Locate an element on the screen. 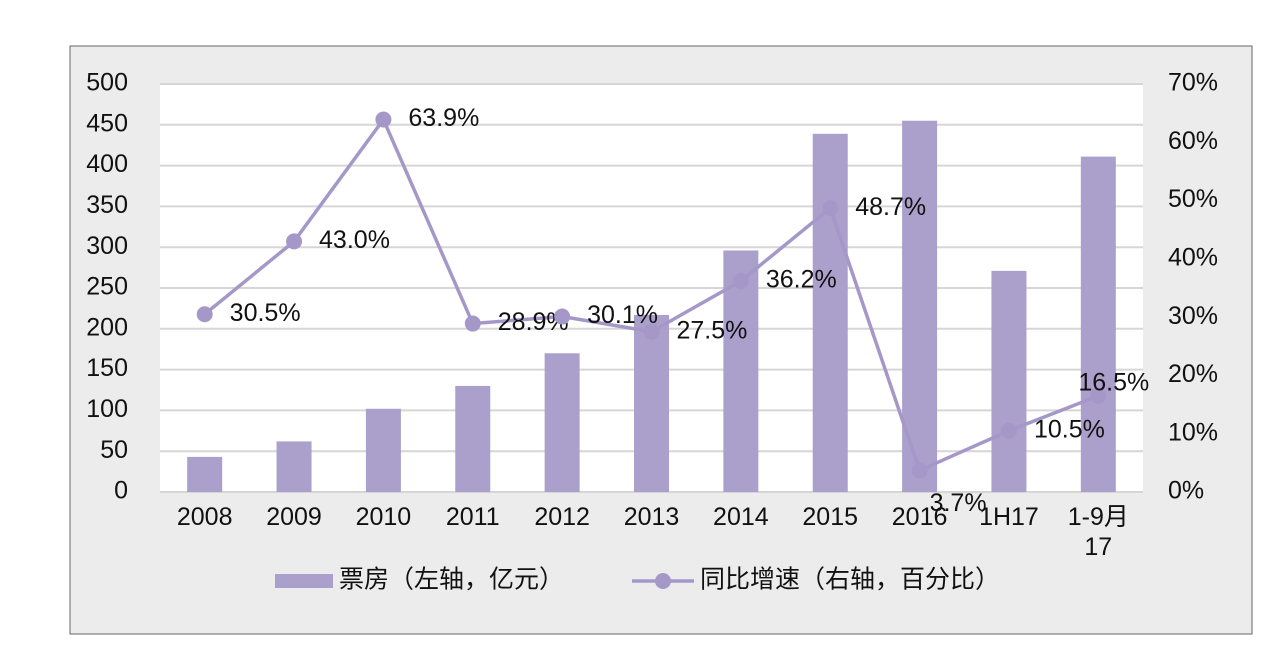  y-tick-label: 450 is located at coordinates (107, 123).